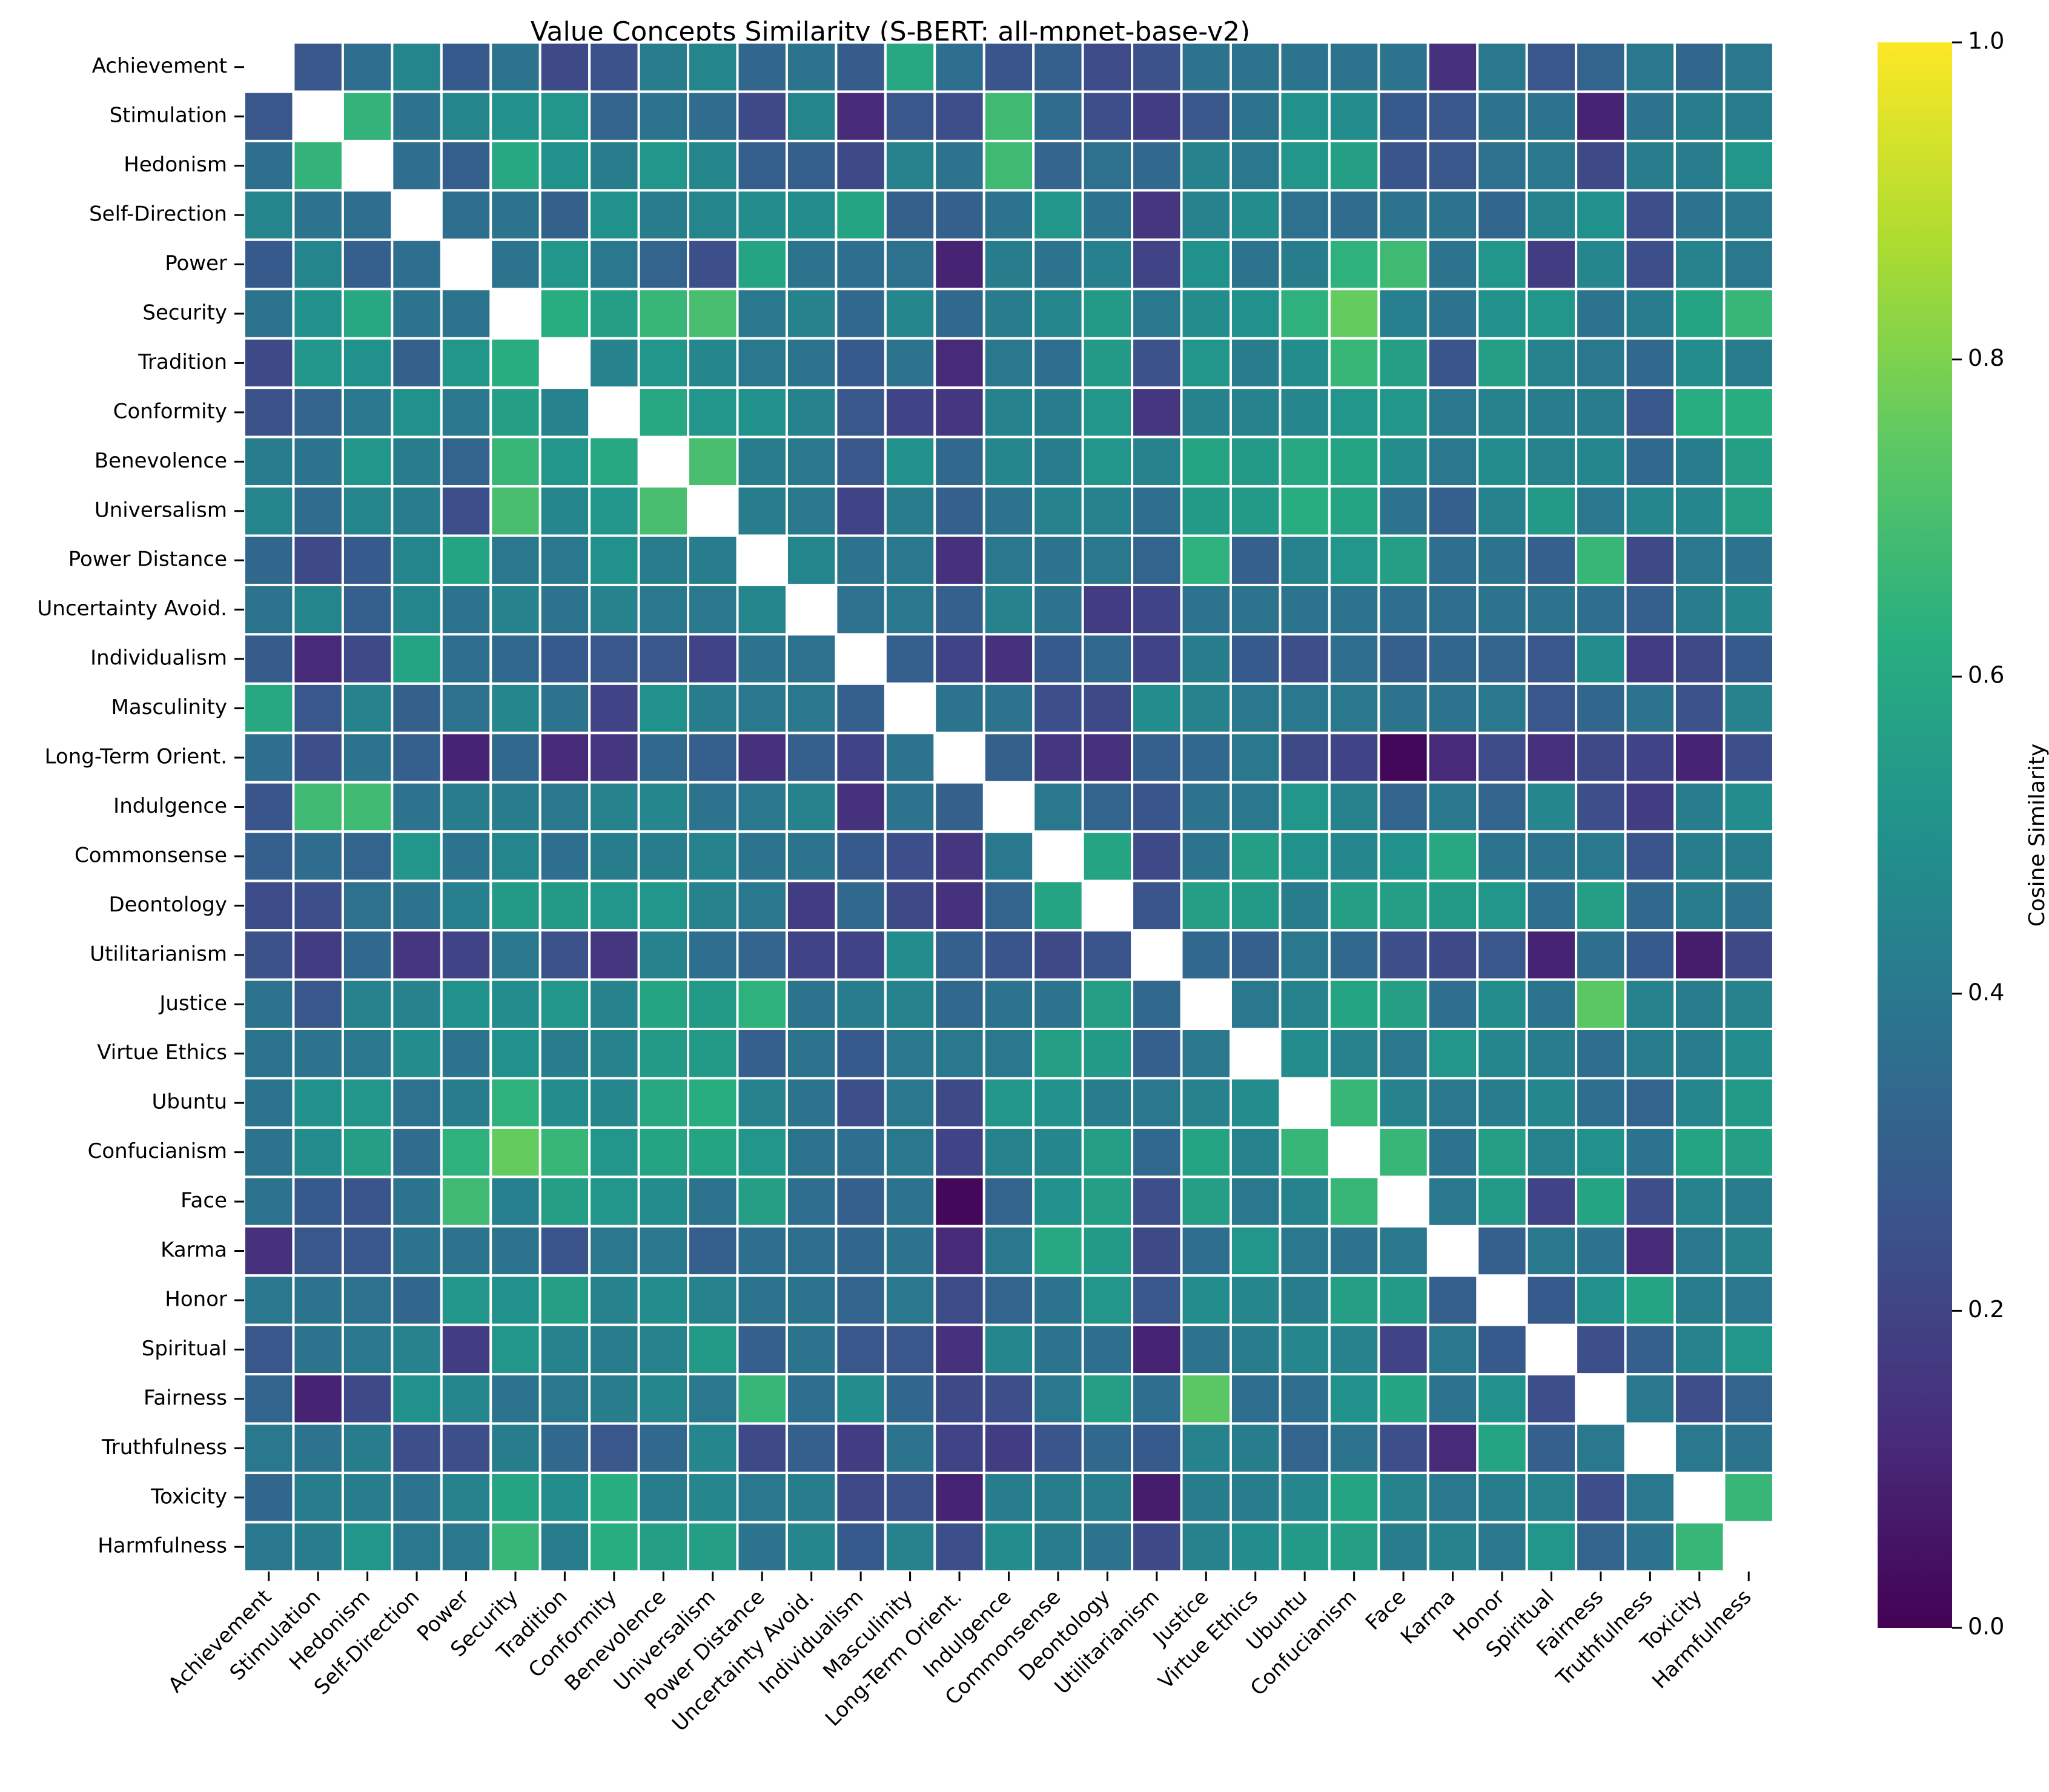 The width and height of the screenshot is (2049, 1792). Describe the element at coordinates (158, 954) in the screenshot. I see `y-tick-label: Utilitarianism` at that location.